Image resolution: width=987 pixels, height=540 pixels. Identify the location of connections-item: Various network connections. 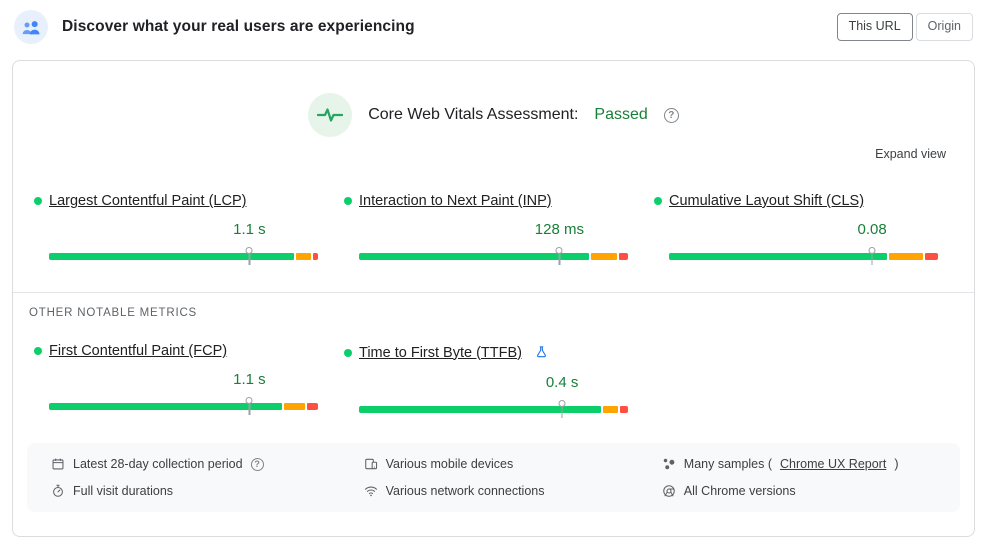
(508, 491).